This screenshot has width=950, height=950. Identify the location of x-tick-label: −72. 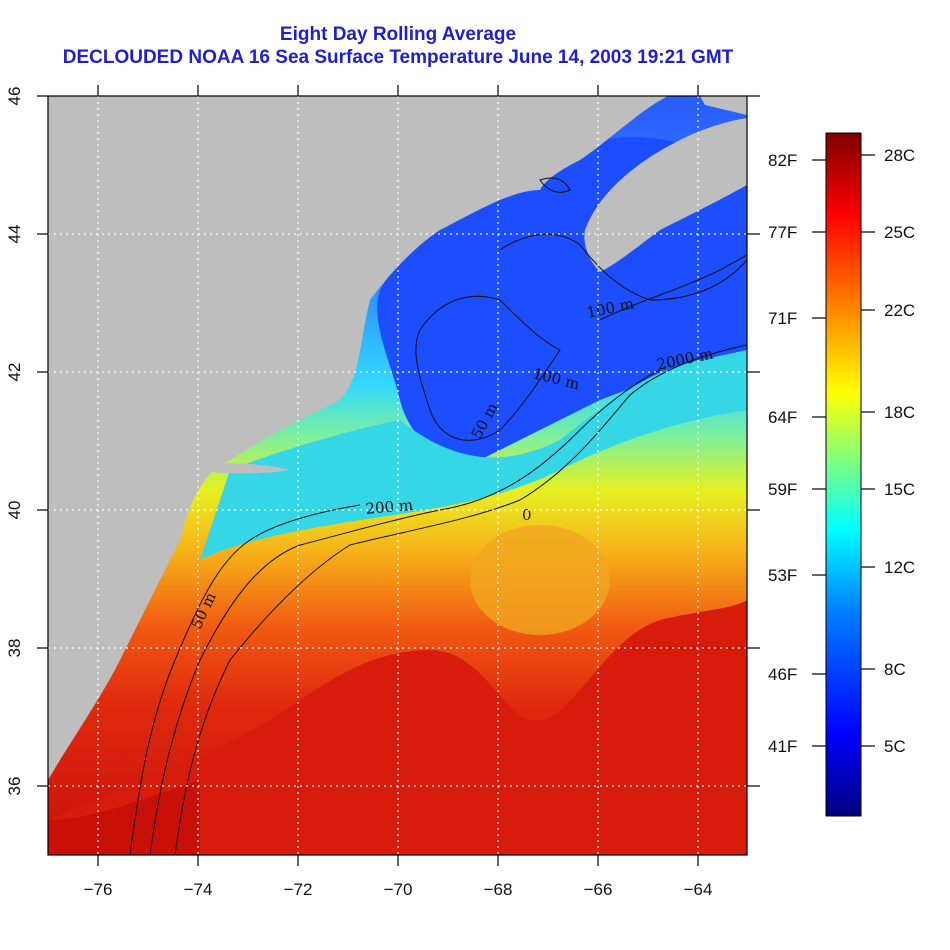
(298, 889).